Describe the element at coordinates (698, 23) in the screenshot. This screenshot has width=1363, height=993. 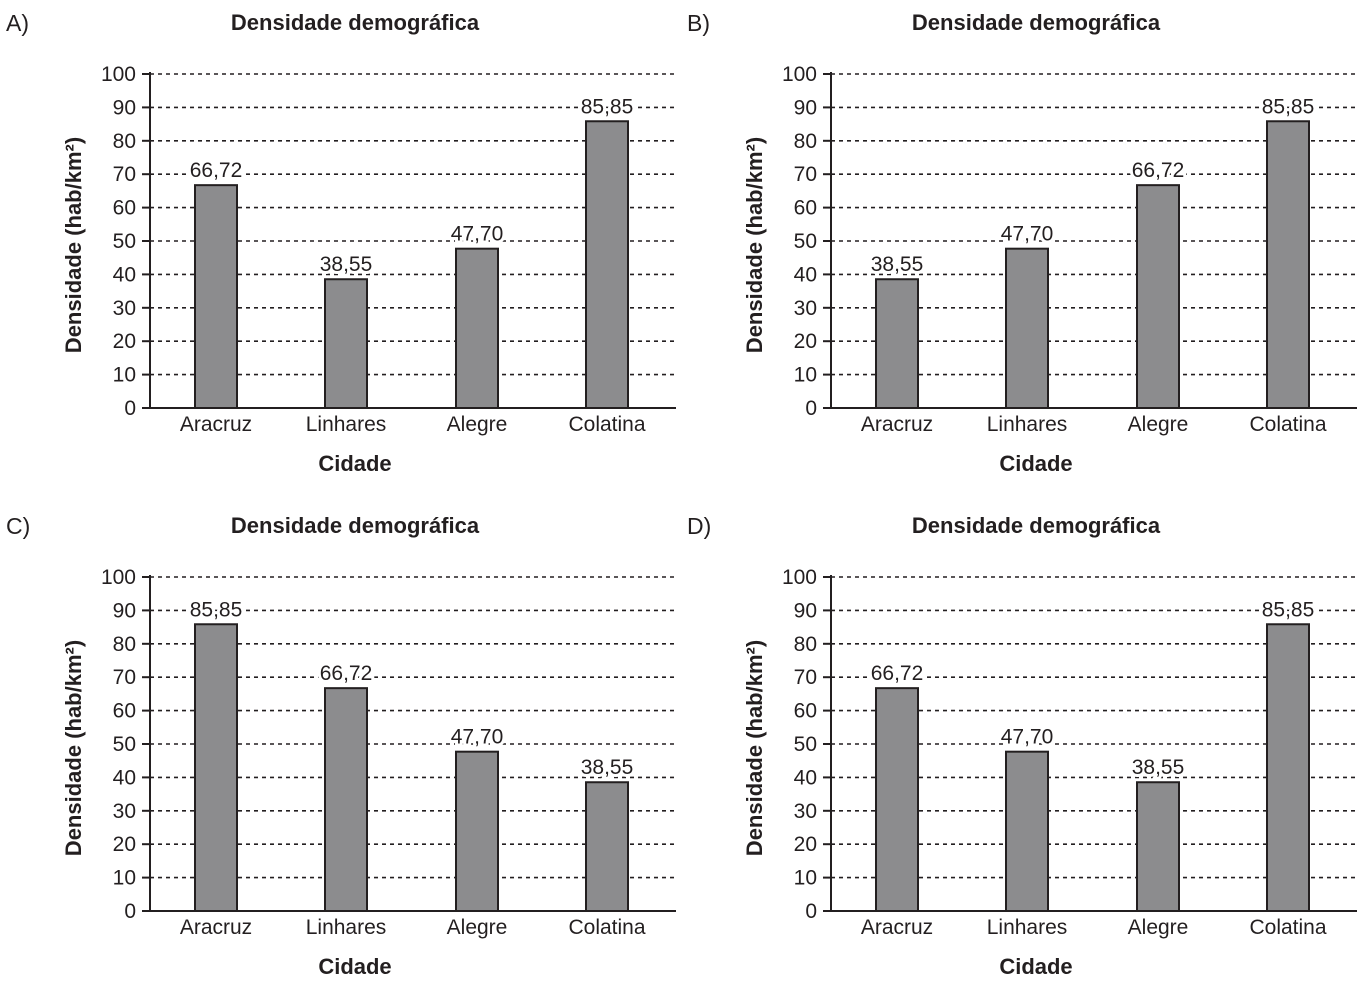
I see `option-label: B)` at that location.